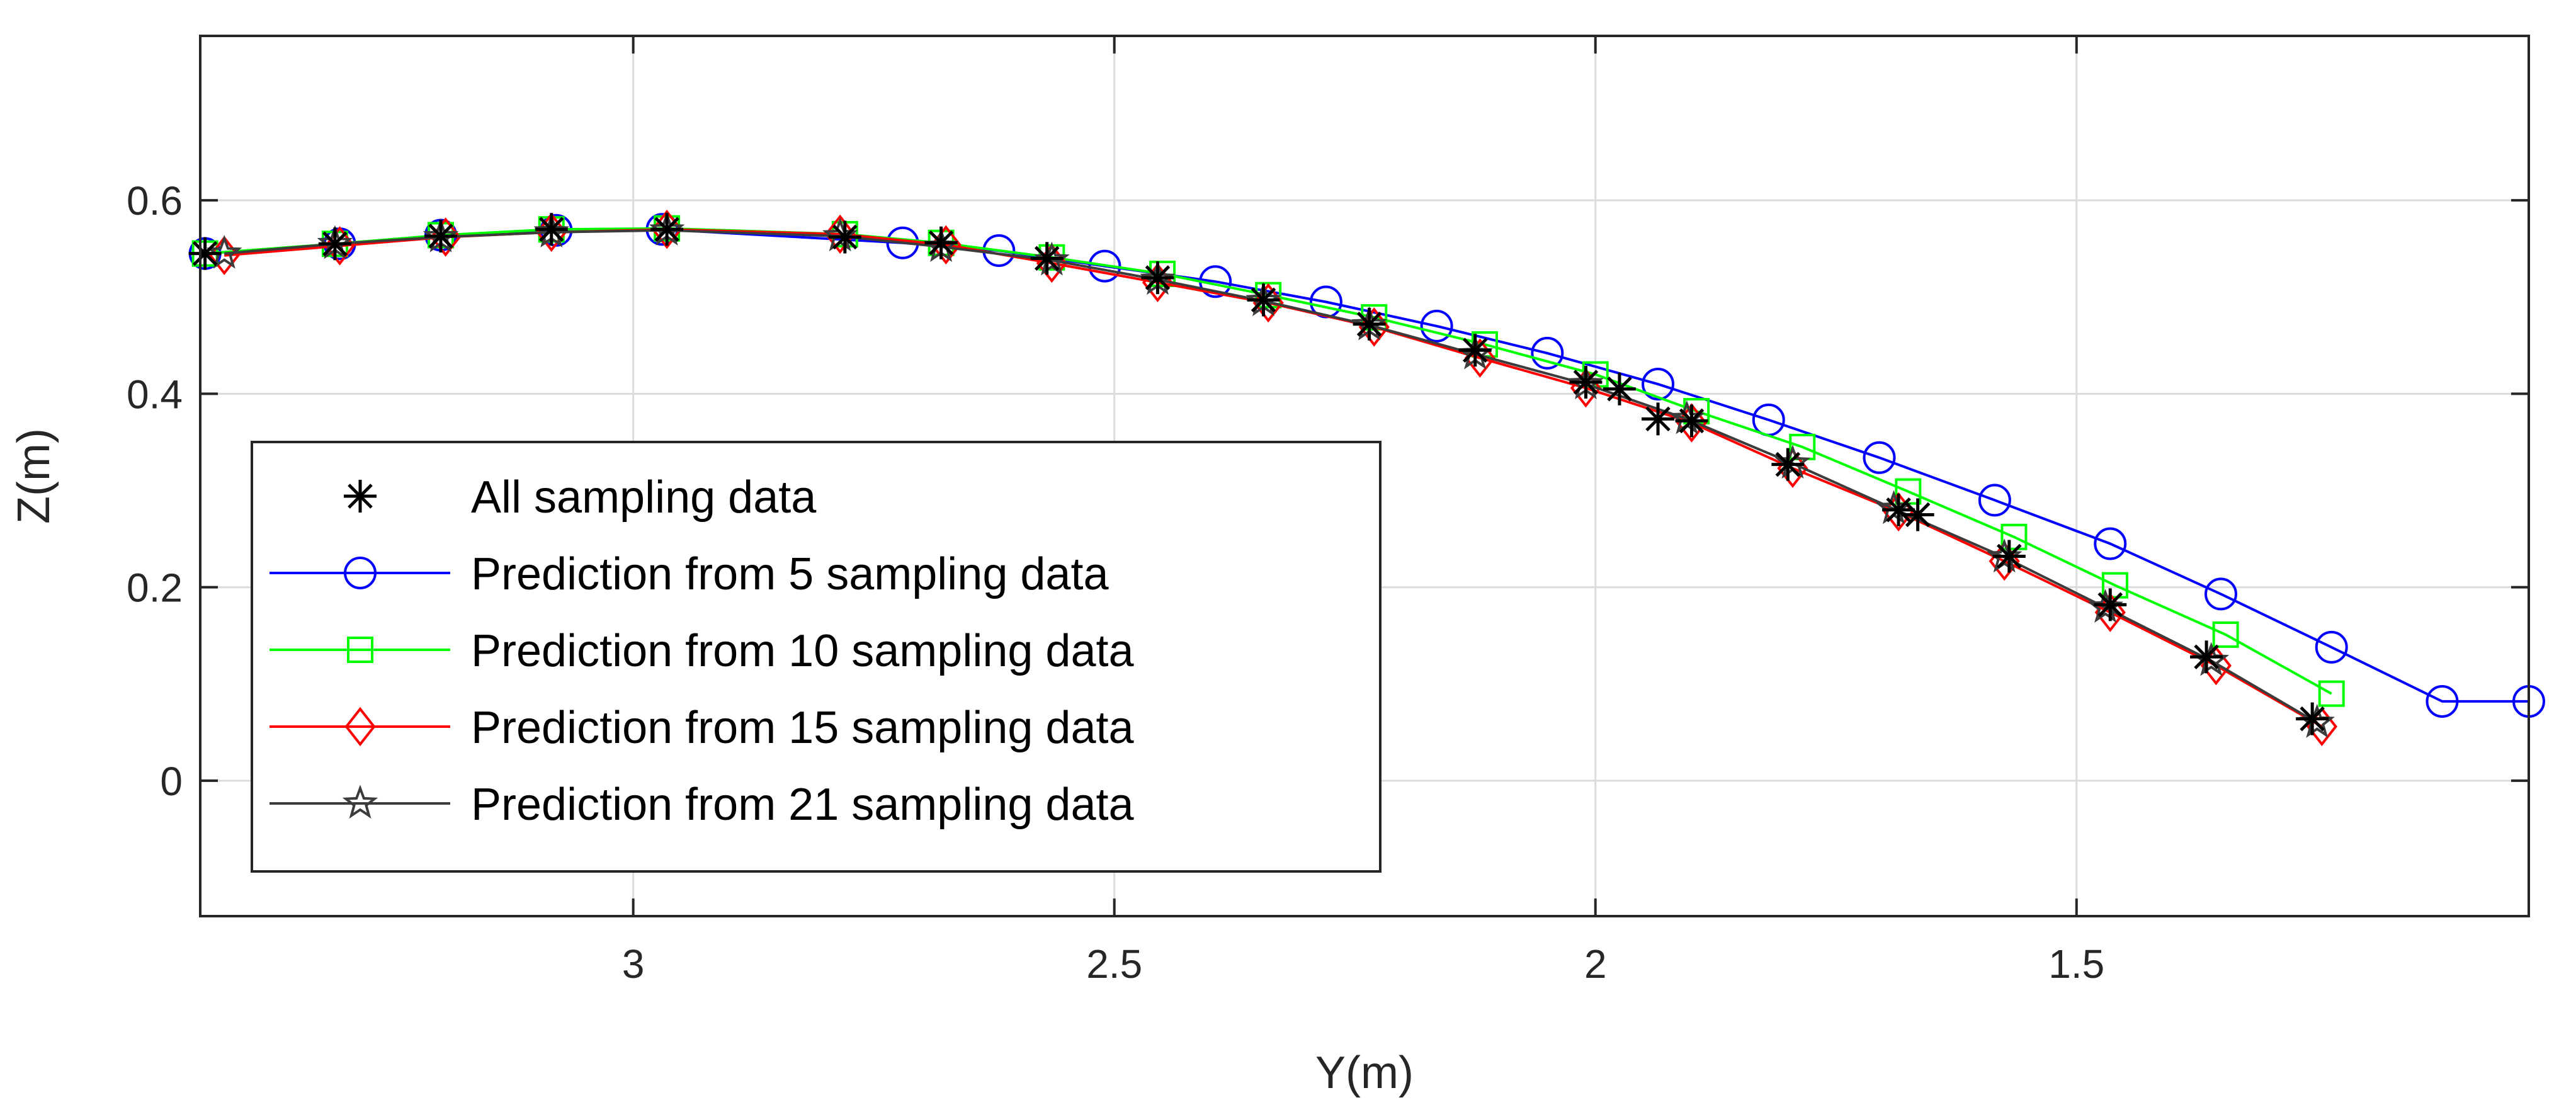  Describe the element at coordinates (155, 588) in the screenshot. I see `y-tick-label: 0.2` at that location.